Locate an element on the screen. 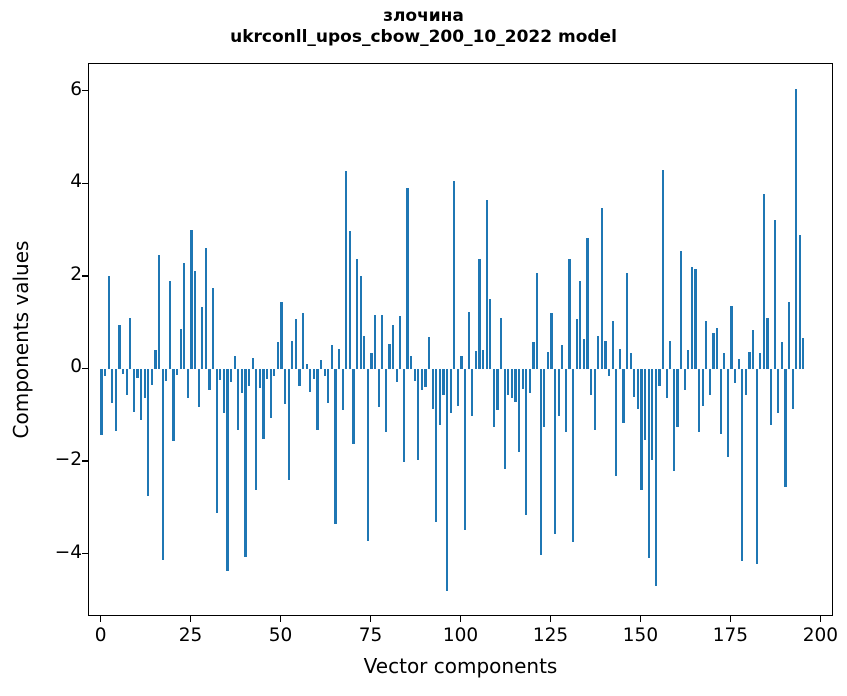 The height and width of the screenshot is (696, 847). x-tick-label: 25 is located at coordinates (190, 635).